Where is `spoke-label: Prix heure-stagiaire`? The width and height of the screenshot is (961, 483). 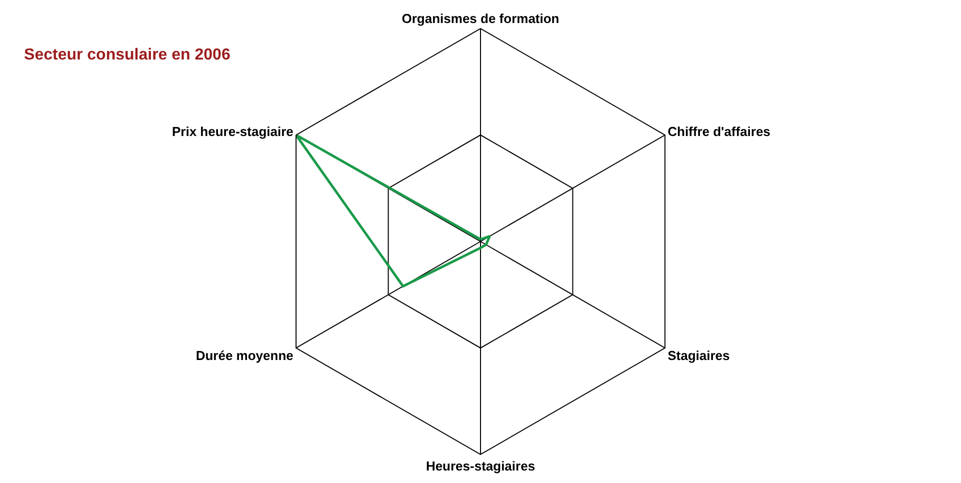
spoke-label: Prix heure-stagiaire is located at coordinates (233, 132).